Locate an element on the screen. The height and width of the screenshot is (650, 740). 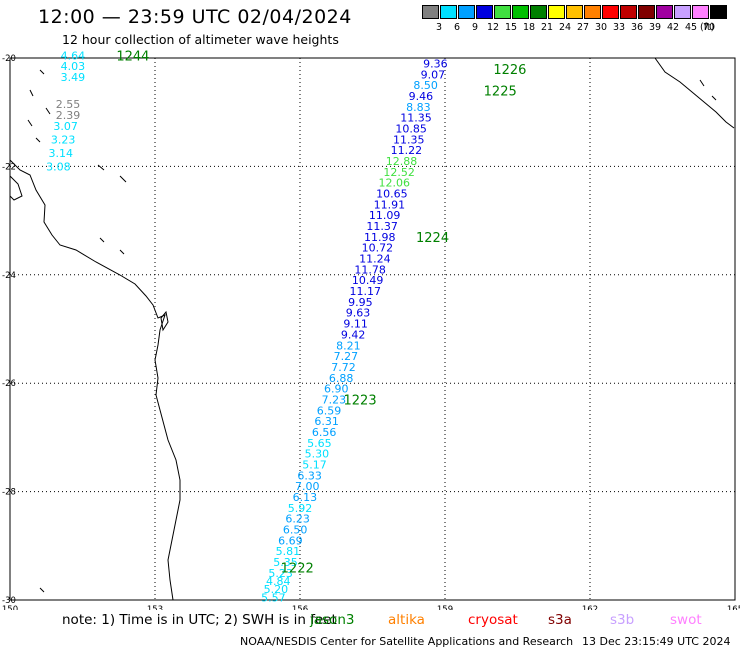
legend-unit: (ft) is located at coordinates (707, 27).